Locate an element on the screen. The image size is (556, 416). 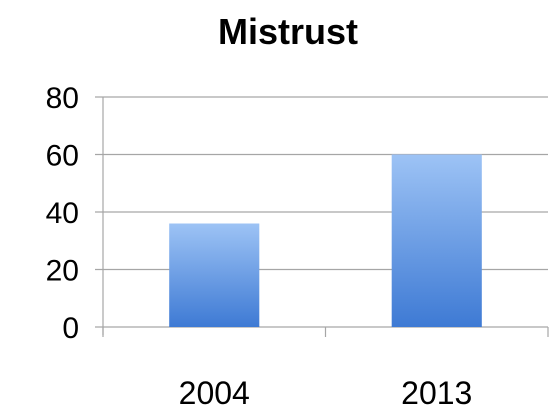
chart-title: Mistrust is located at coordinates (288, 31).